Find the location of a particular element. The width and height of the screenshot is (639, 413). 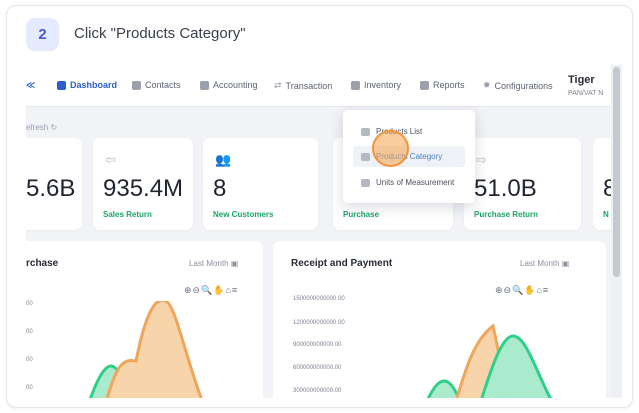

menu-item-products-category: Products Category is located at coordinates (409, 156).